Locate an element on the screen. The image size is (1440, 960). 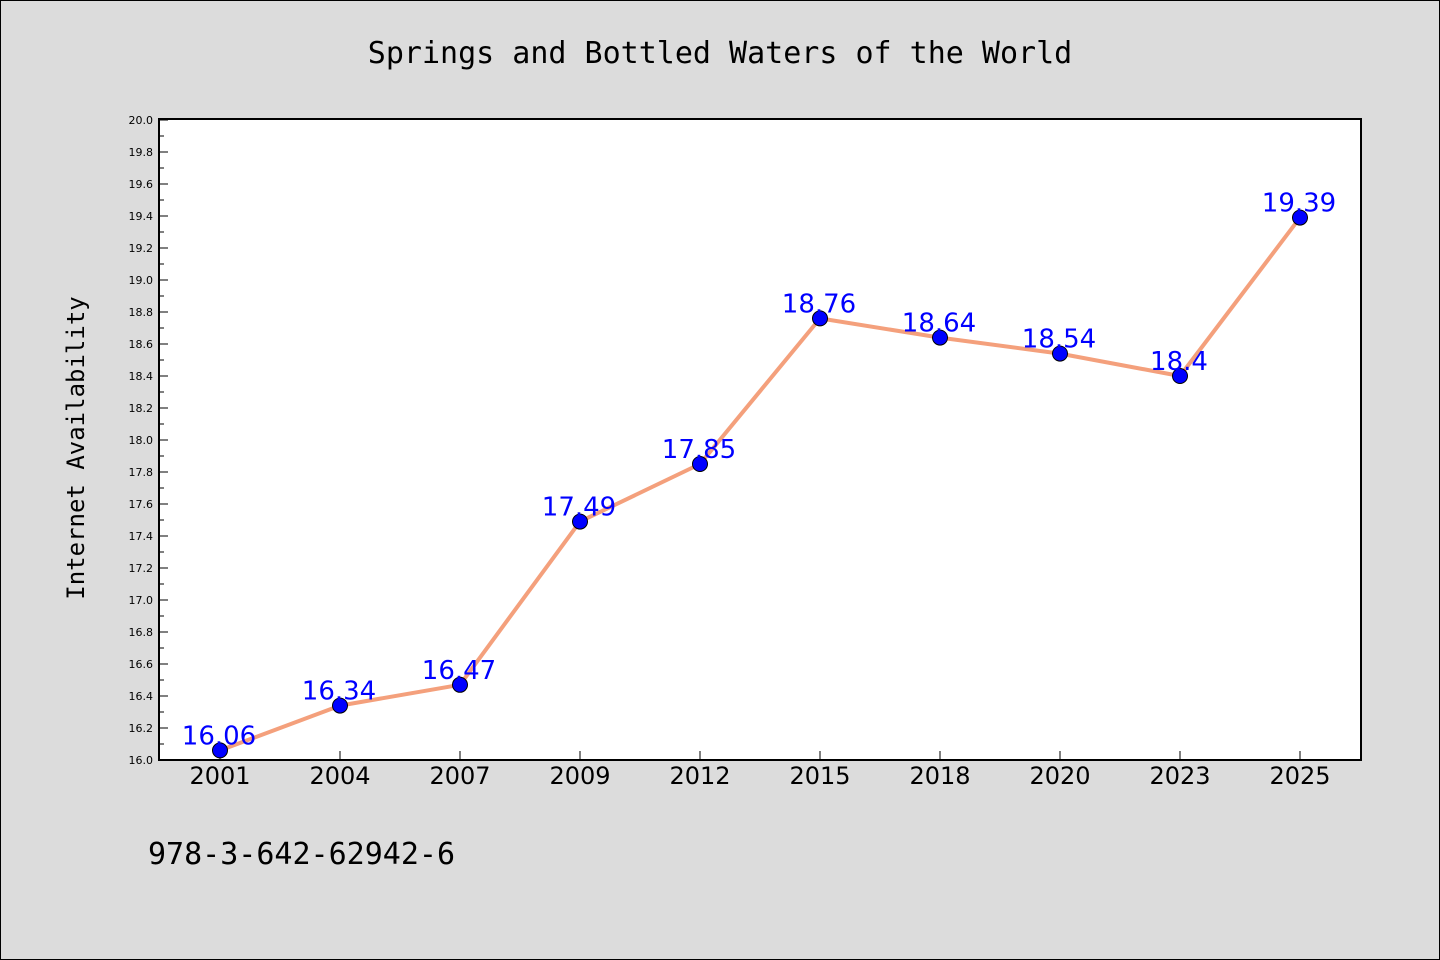
data-label: 17.85 is located at coordinates (699, 450).